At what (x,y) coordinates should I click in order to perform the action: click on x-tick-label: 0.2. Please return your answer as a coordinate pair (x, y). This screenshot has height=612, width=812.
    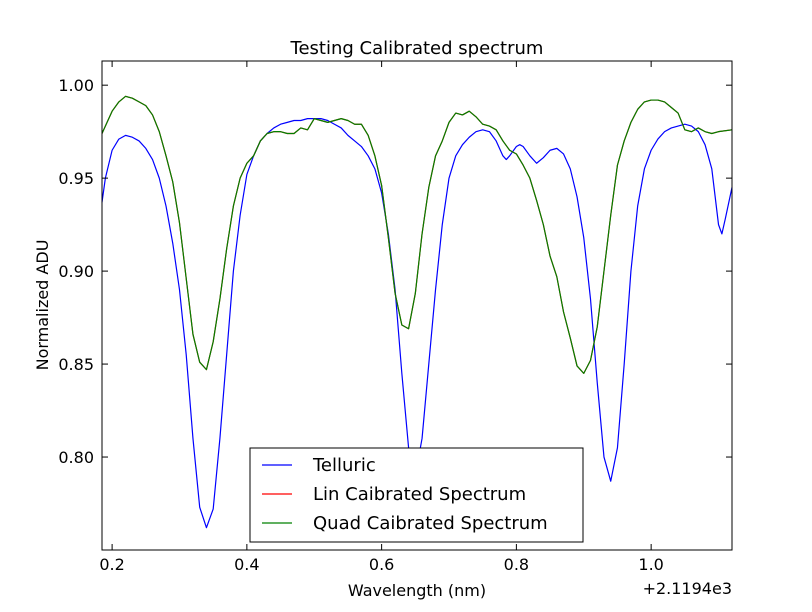
    Looking at the image, I should click on (111, 564).